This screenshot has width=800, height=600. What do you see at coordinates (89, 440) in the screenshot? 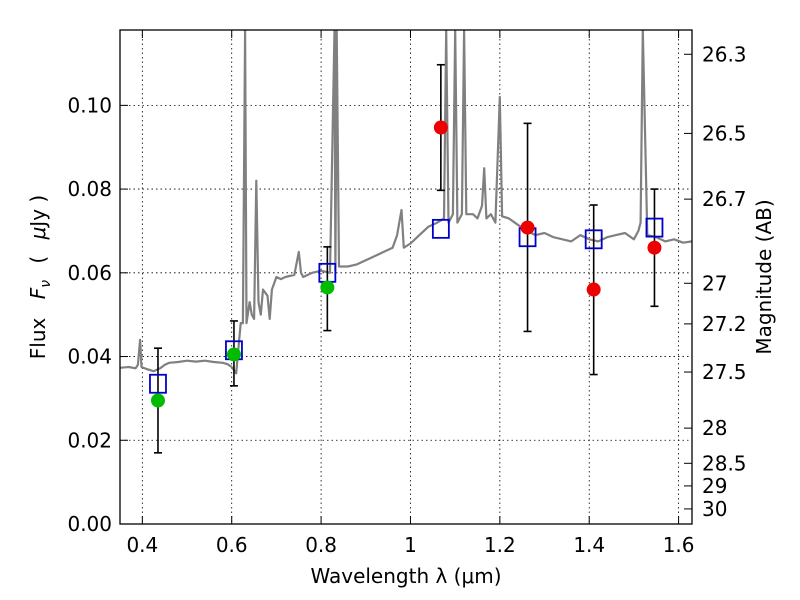
I see `y-tick-label: 0.02` at bounding box center [89, 440].